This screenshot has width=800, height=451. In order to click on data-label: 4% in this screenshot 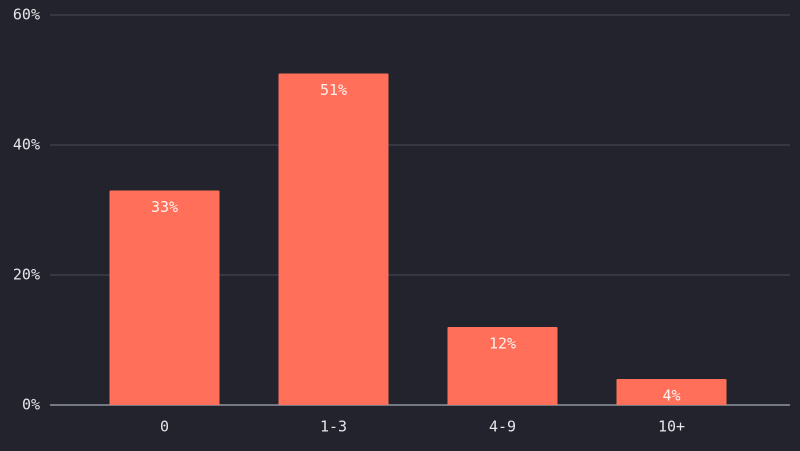, I will do `click(671, 396)`.